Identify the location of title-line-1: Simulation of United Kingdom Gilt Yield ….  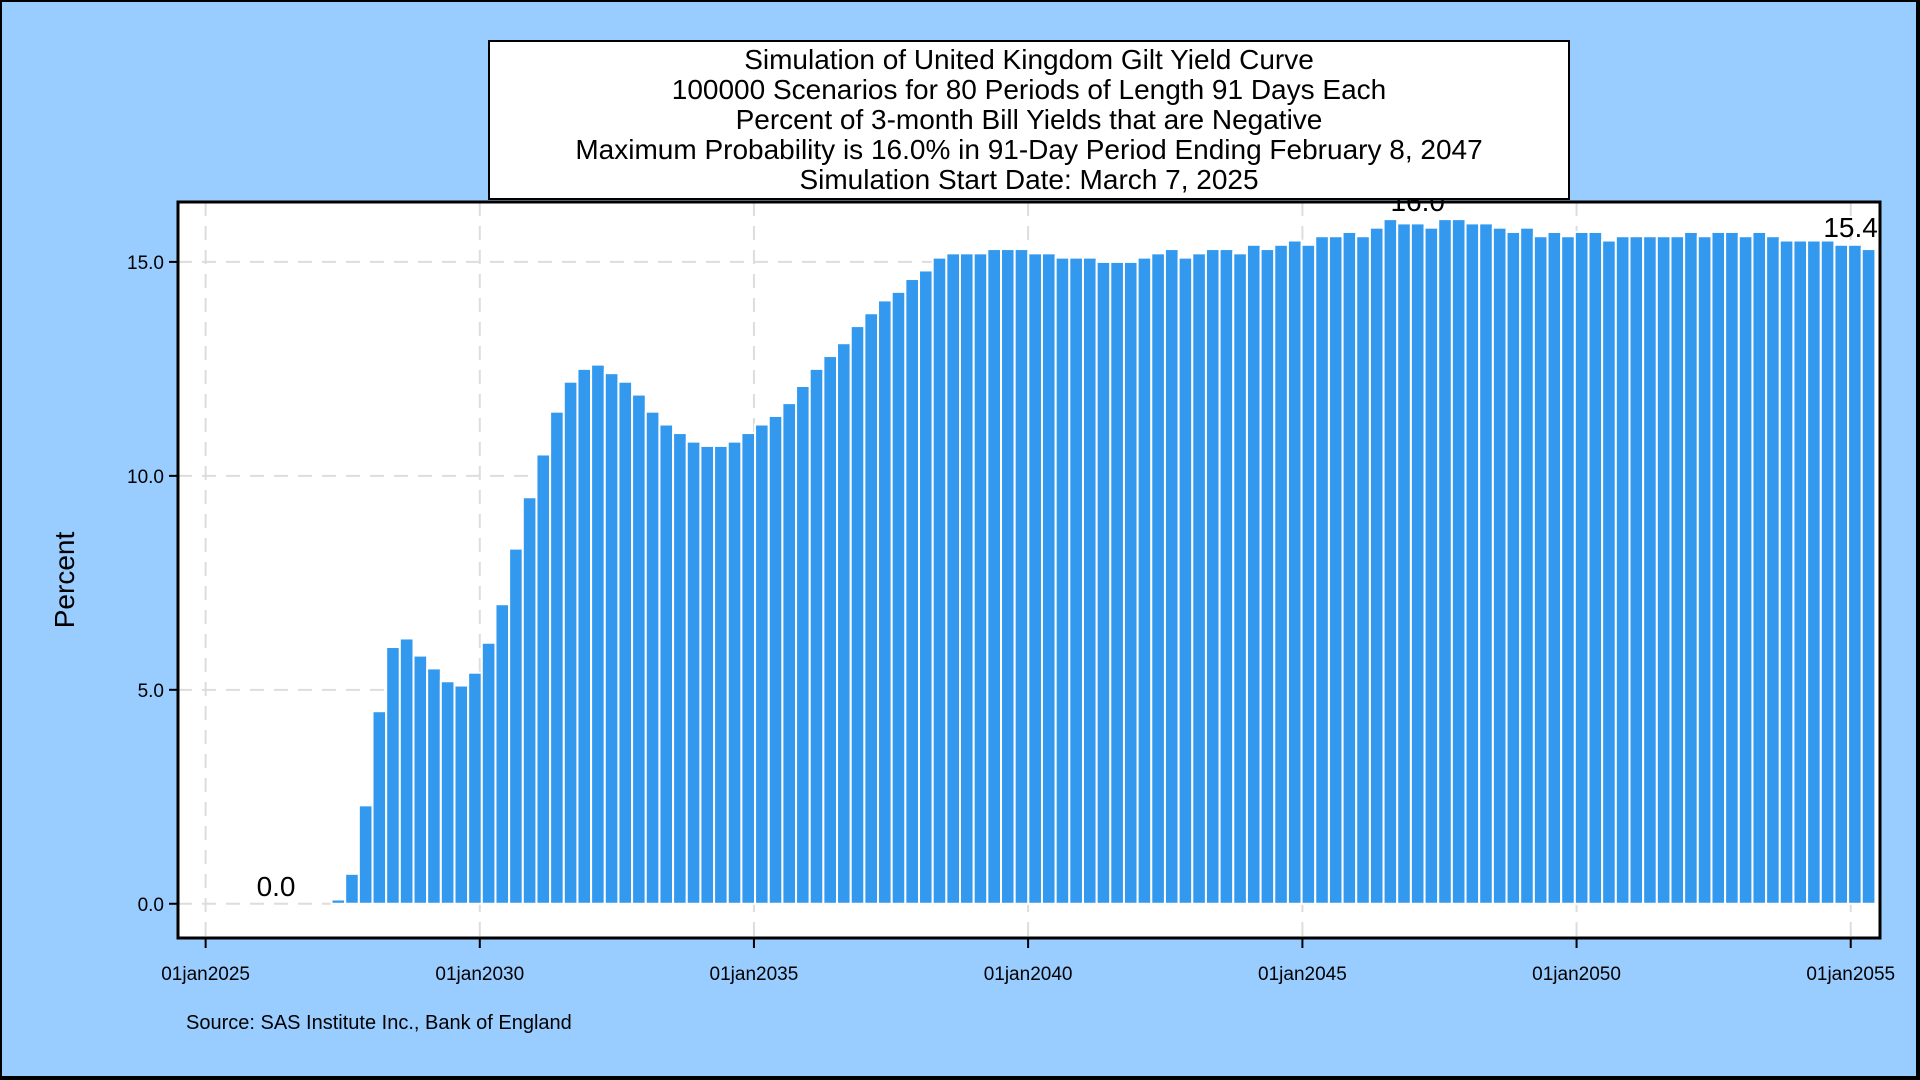
(1029, 59).